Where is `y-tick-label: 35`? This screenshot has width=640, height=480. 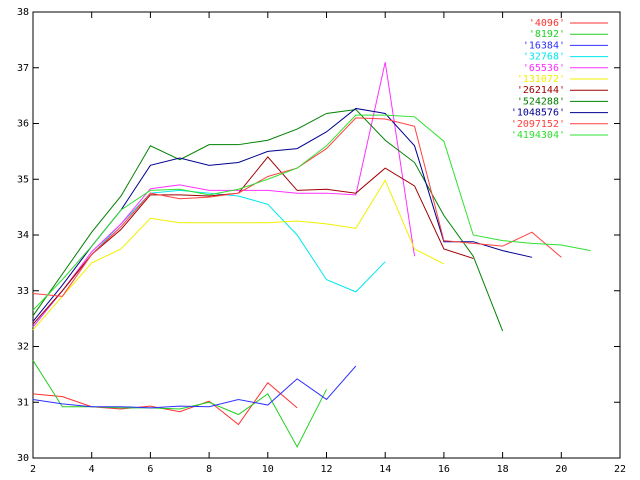 y-tick-label: 35 is located at coordinates (23, 179).